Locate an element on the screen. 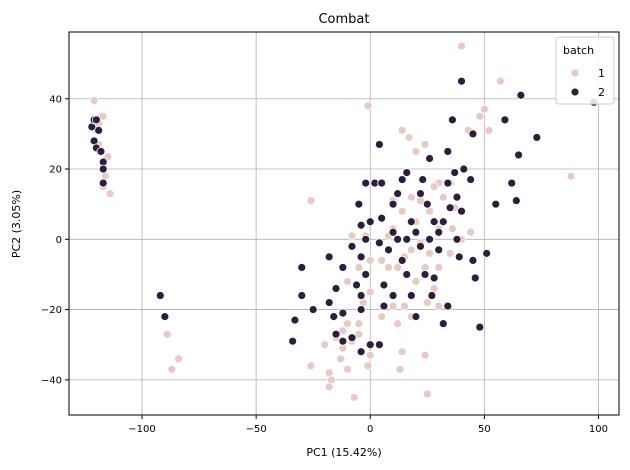  legend-box is located at coordinates (585, 70).